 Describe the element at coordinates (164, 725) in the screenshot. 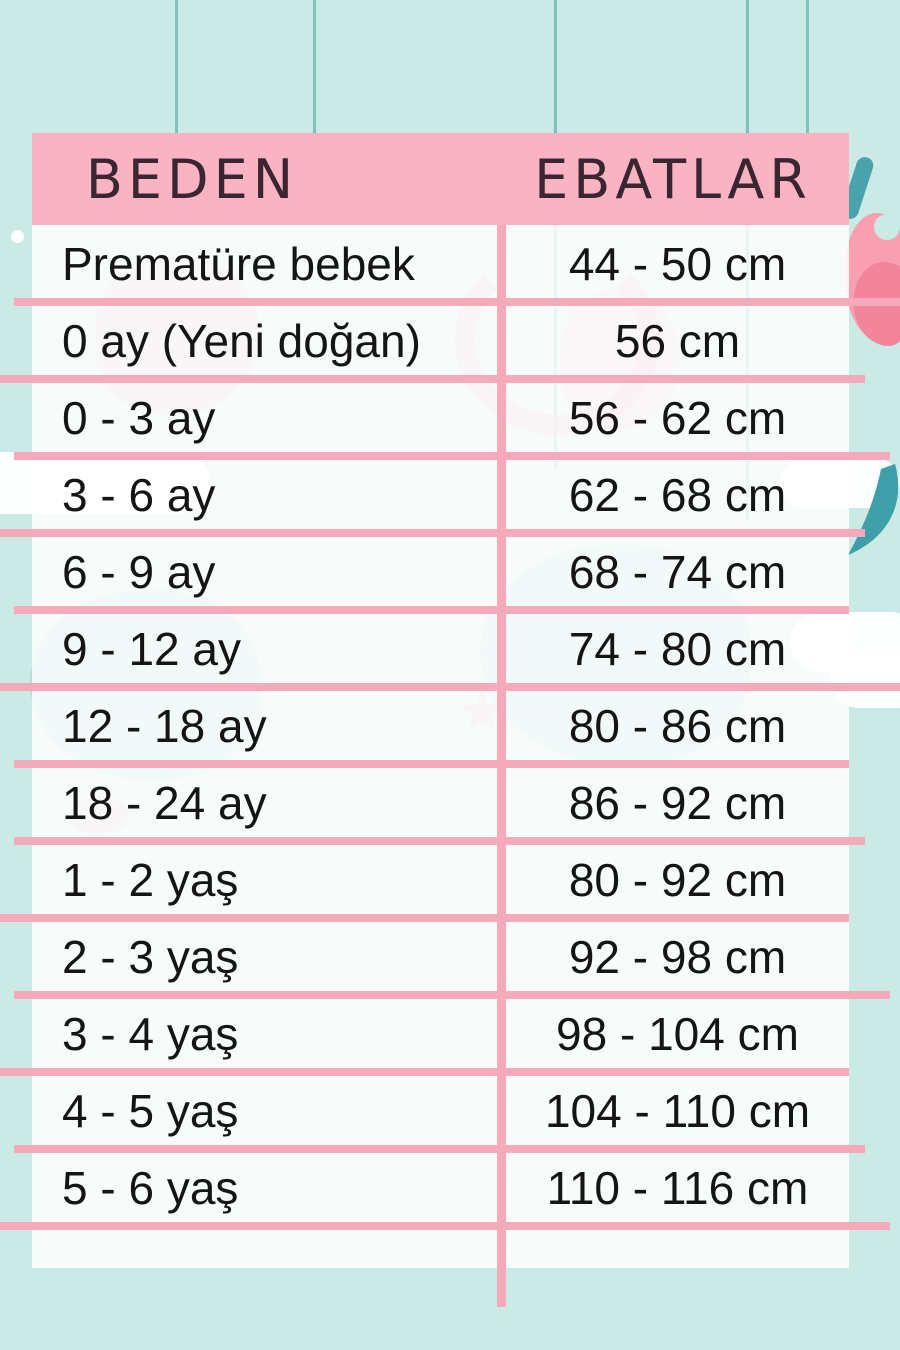

I see `size-cell: 12 - 18 ay` at that location.